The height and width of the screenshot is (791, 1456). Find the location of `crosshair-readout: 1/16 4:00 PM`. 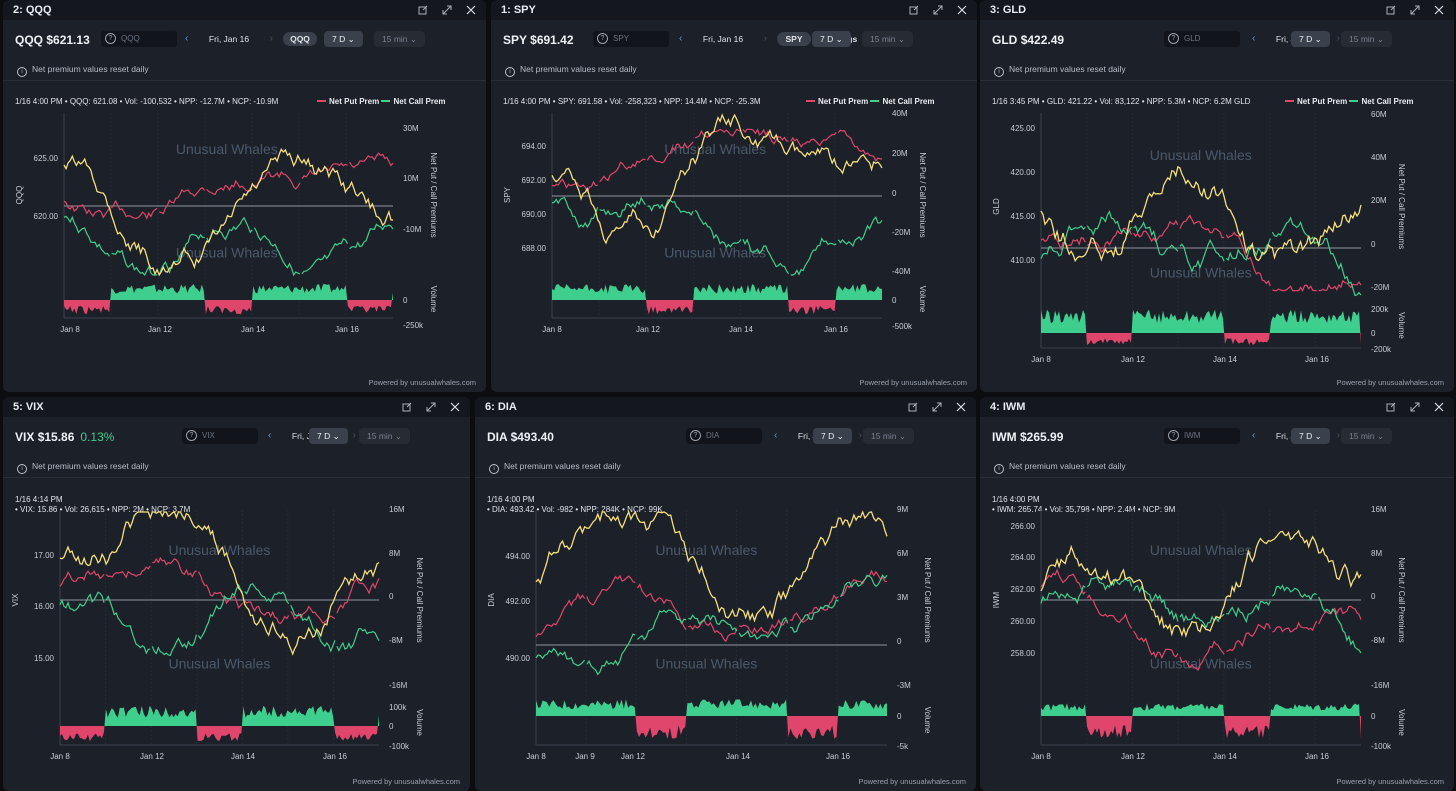

crosshair-readout: 1/16 4:00 PM is located at coordinates (1016, 499).